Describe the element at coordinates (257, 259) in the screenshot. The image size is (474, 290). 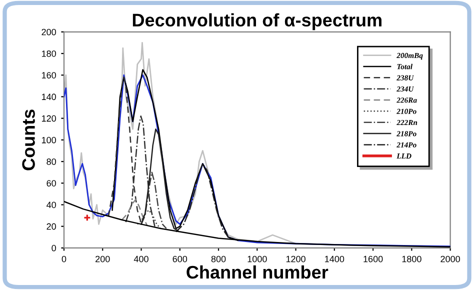
I see `x-tick-label: 1000` at that location.